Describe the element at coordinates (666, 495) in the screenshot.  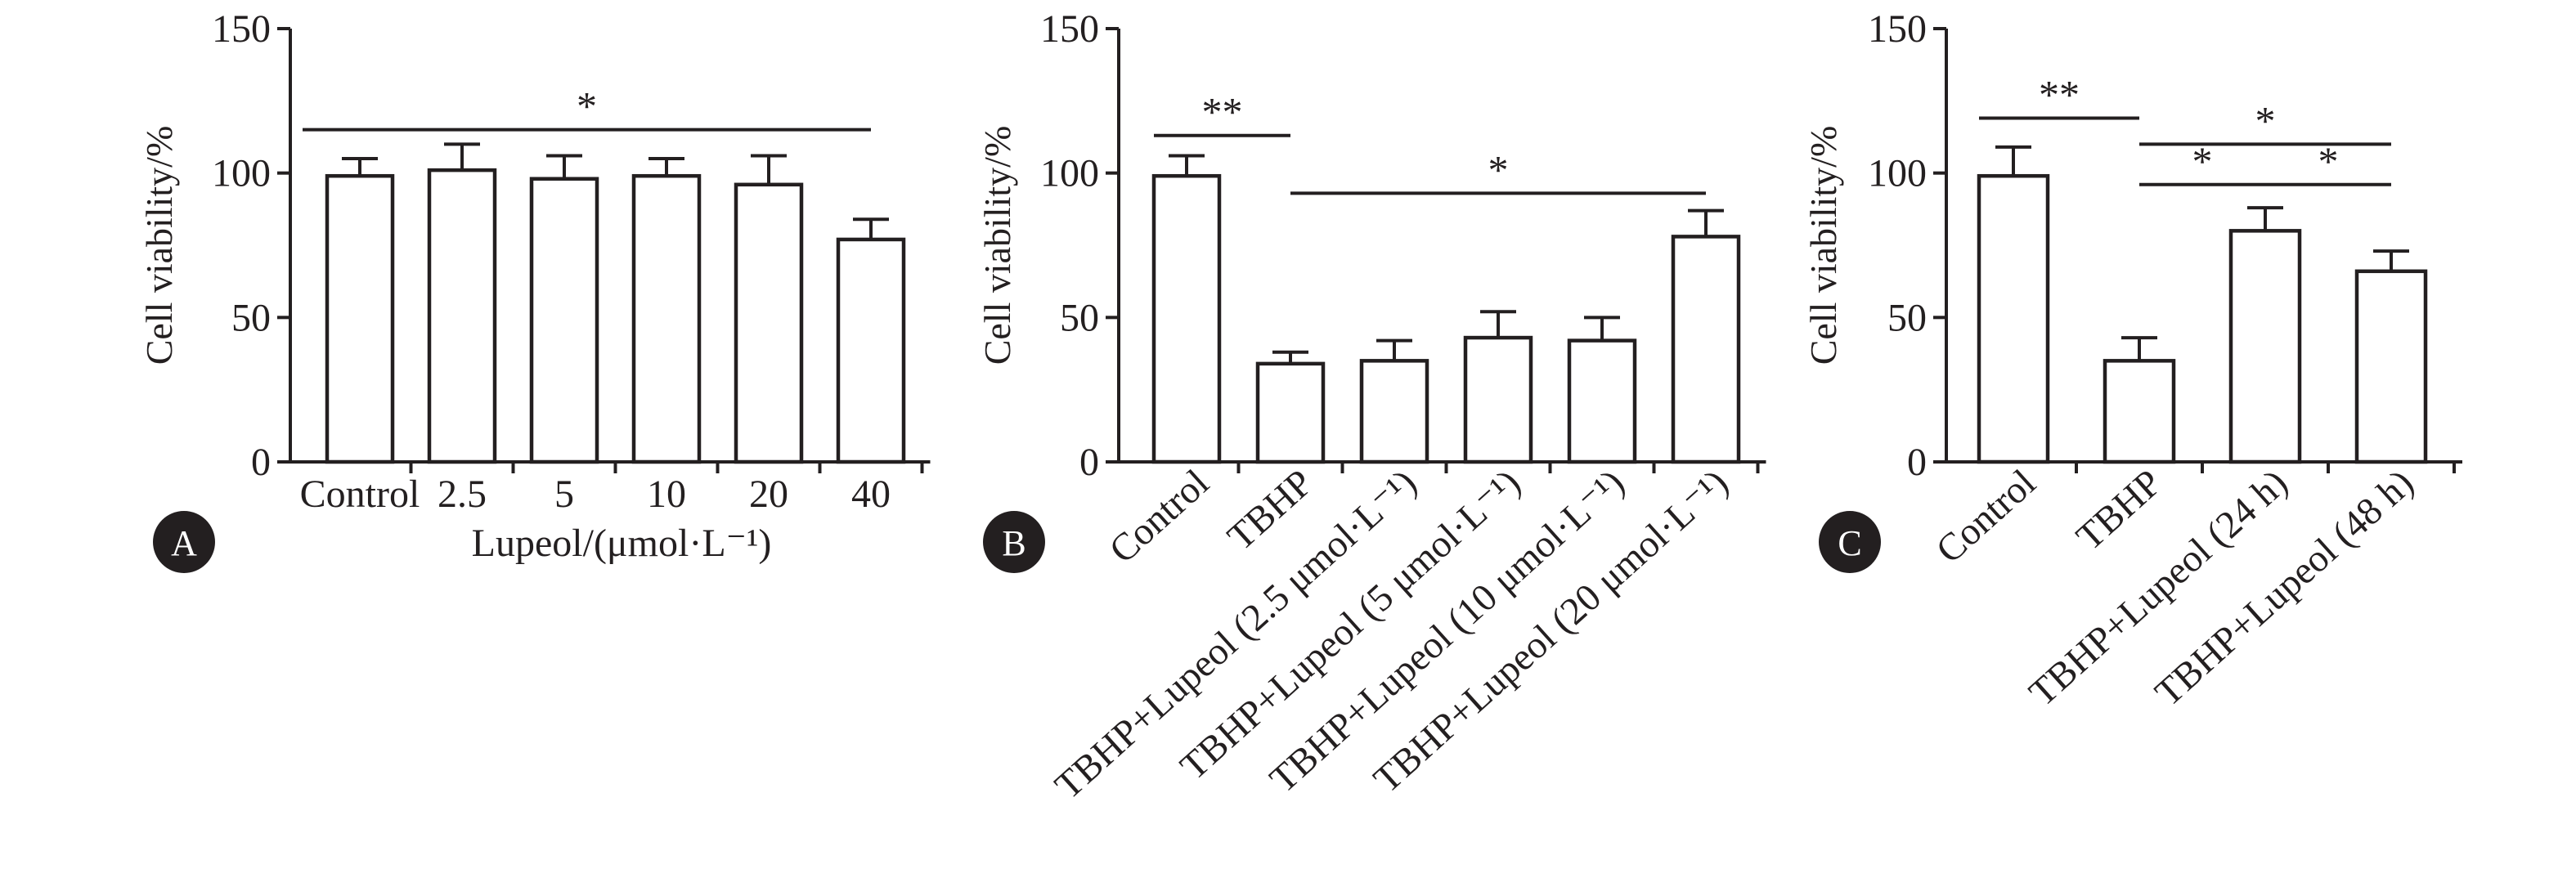
I see `x-tick-label: 10` at that location.